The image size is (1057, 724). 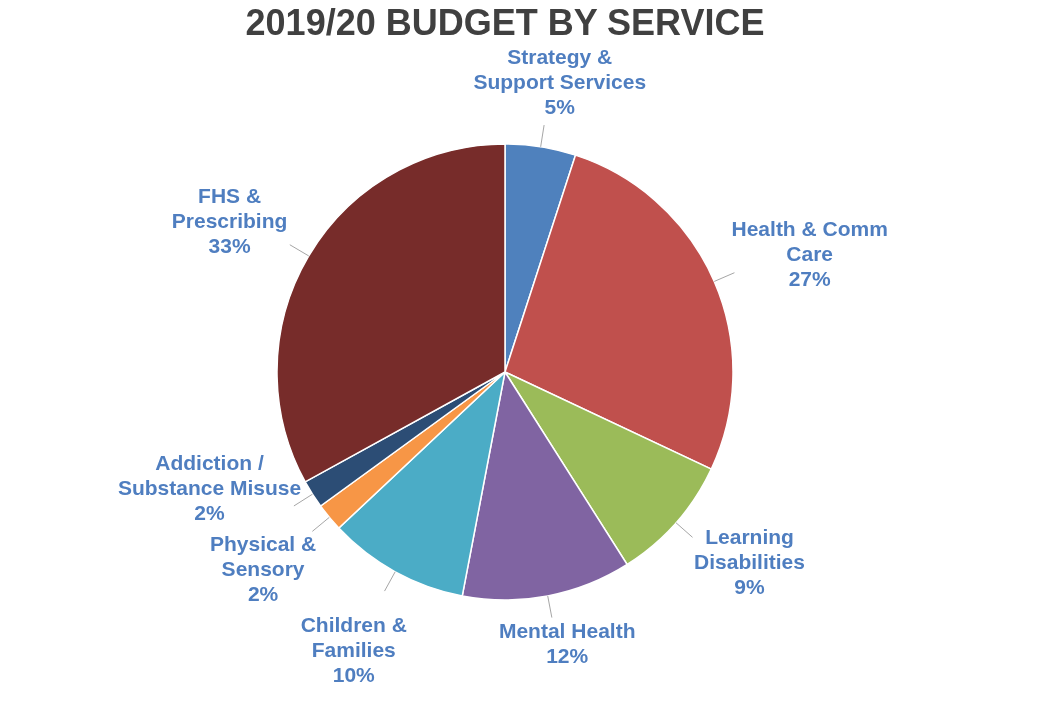 What do you see at coordinates (809, 240) in the screenshot?
I see `slice-label: Health & Comm Care` at bounding box center [809, 240].